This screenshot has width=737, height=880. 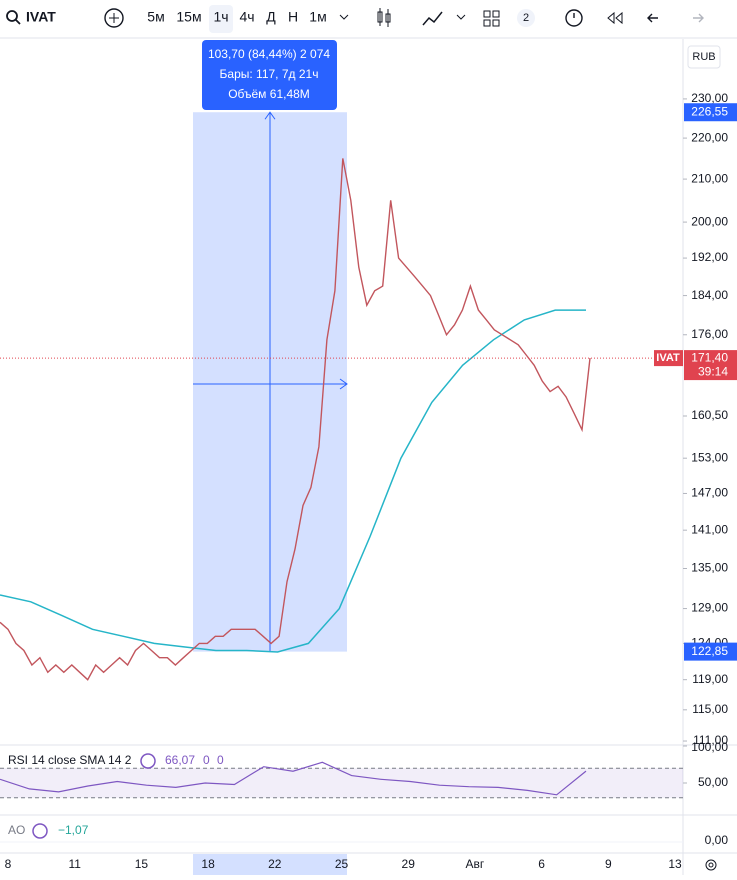 I want to click on x-tick-label: Авг, so click(x=475, y=864).